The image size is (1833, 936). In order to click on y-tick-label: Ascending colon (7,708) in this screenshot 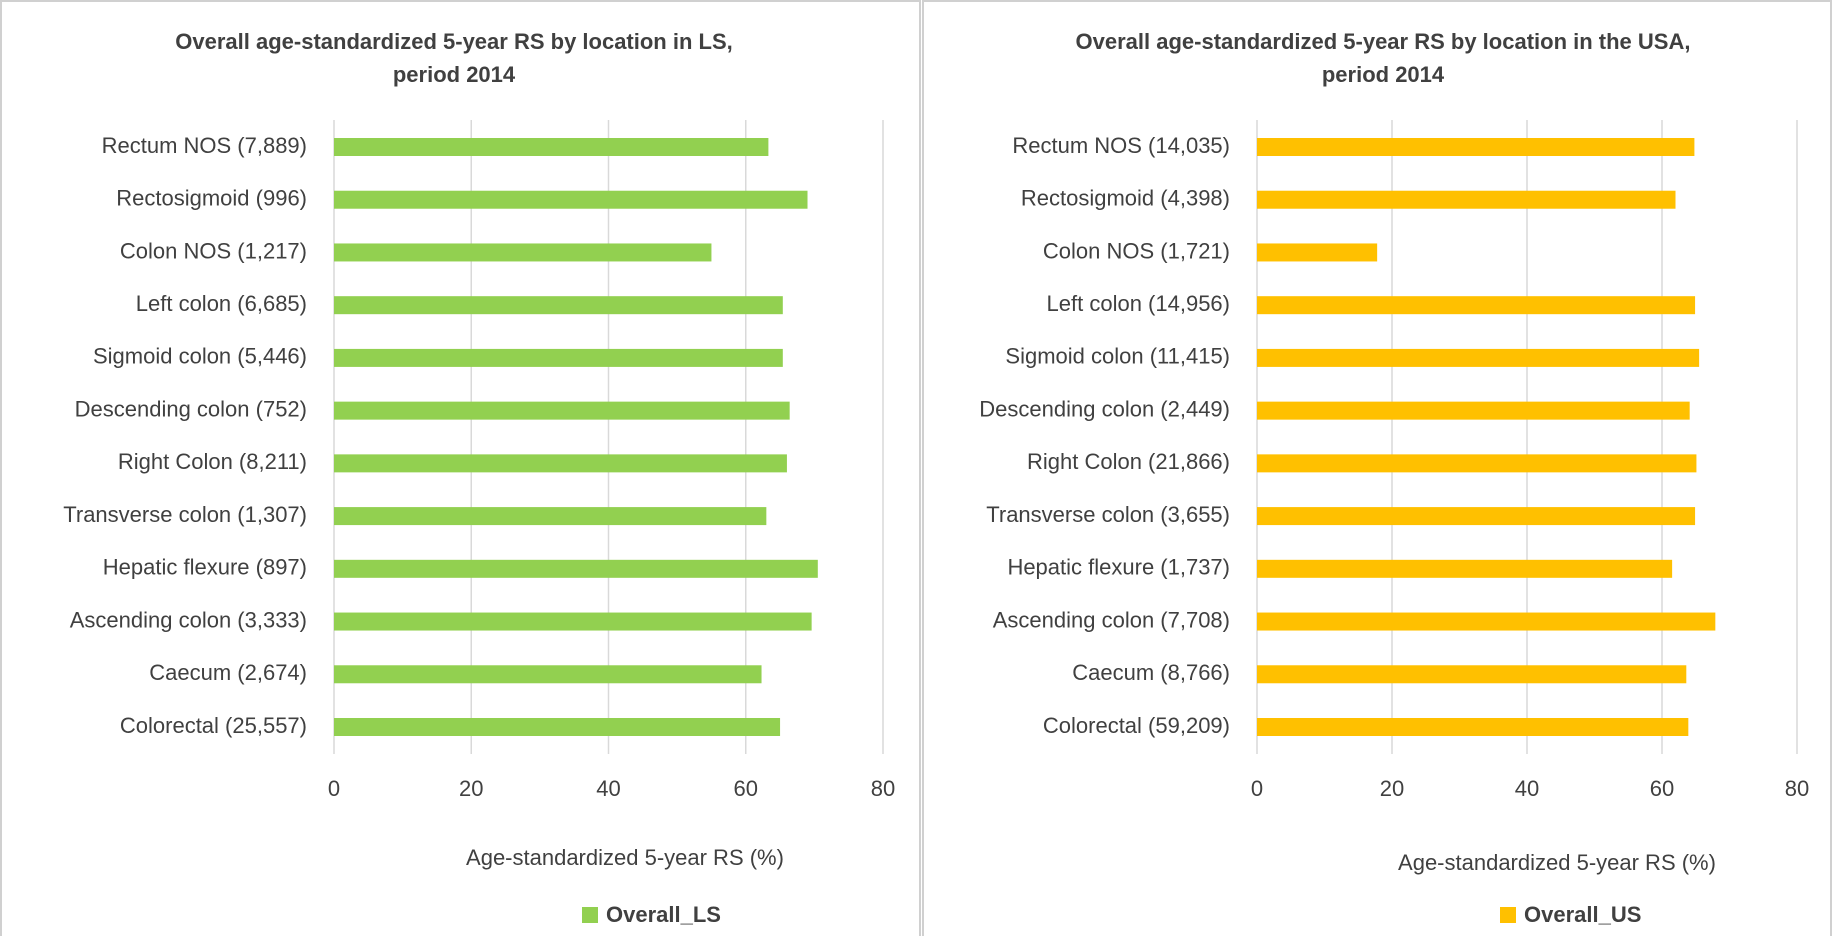, I will do `click(1111, 619)`.